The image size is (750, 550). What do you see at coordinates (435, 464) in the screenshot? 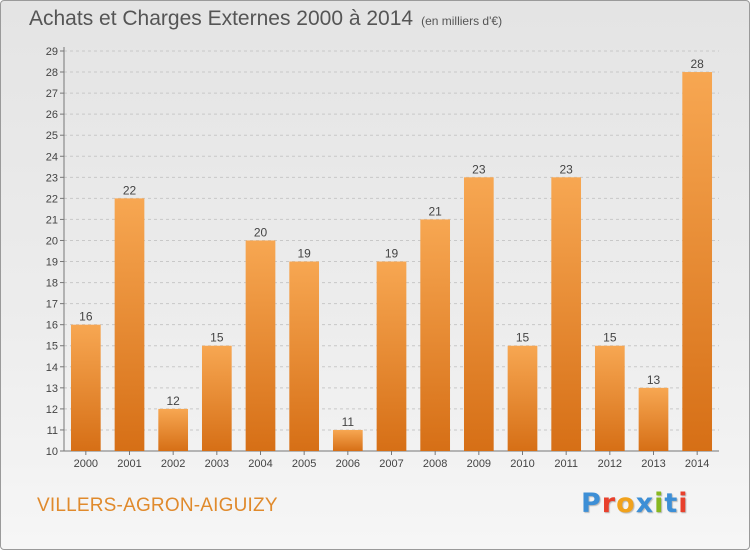
I see `x-tick-label: 2008` at bounding box center [435, 464].